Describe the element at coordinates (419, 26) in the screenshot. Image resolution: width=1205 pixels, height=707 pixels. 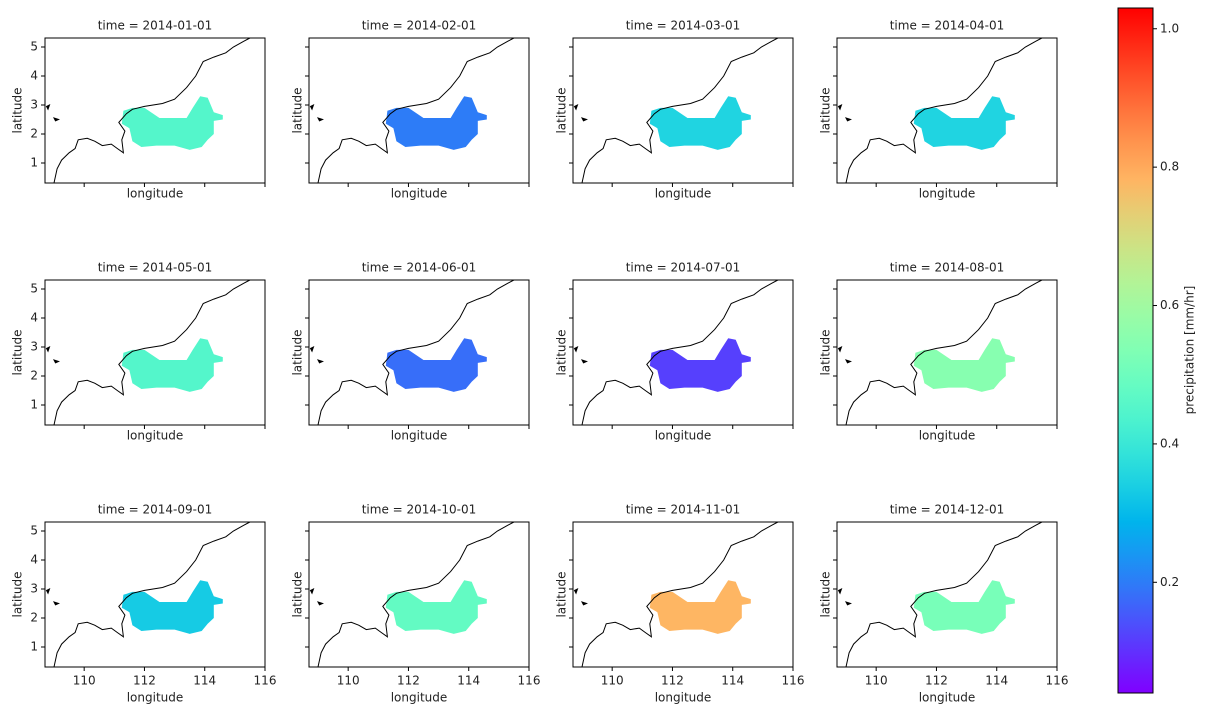
I see `panel-title: time = 2014-02-01` at that location.